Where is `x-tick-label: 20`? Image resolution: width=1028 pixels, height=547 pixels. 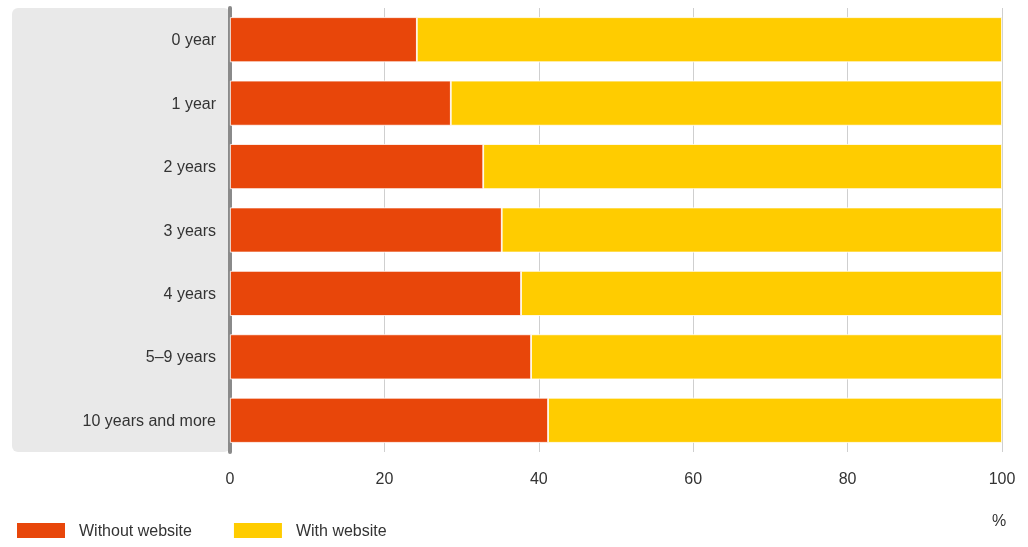 x-tick-label: 20 is located at coordinates (384, 478).